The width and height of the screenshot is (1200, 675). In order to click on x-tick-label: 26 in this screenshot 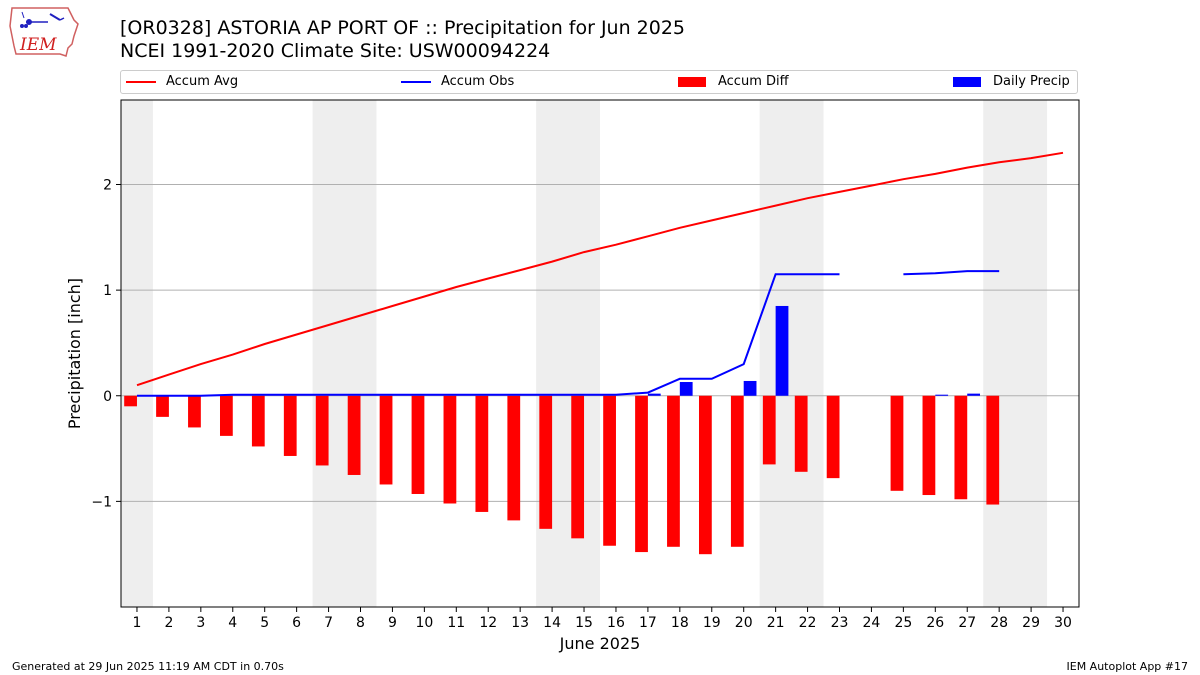, I will do `click(935, 623)`.